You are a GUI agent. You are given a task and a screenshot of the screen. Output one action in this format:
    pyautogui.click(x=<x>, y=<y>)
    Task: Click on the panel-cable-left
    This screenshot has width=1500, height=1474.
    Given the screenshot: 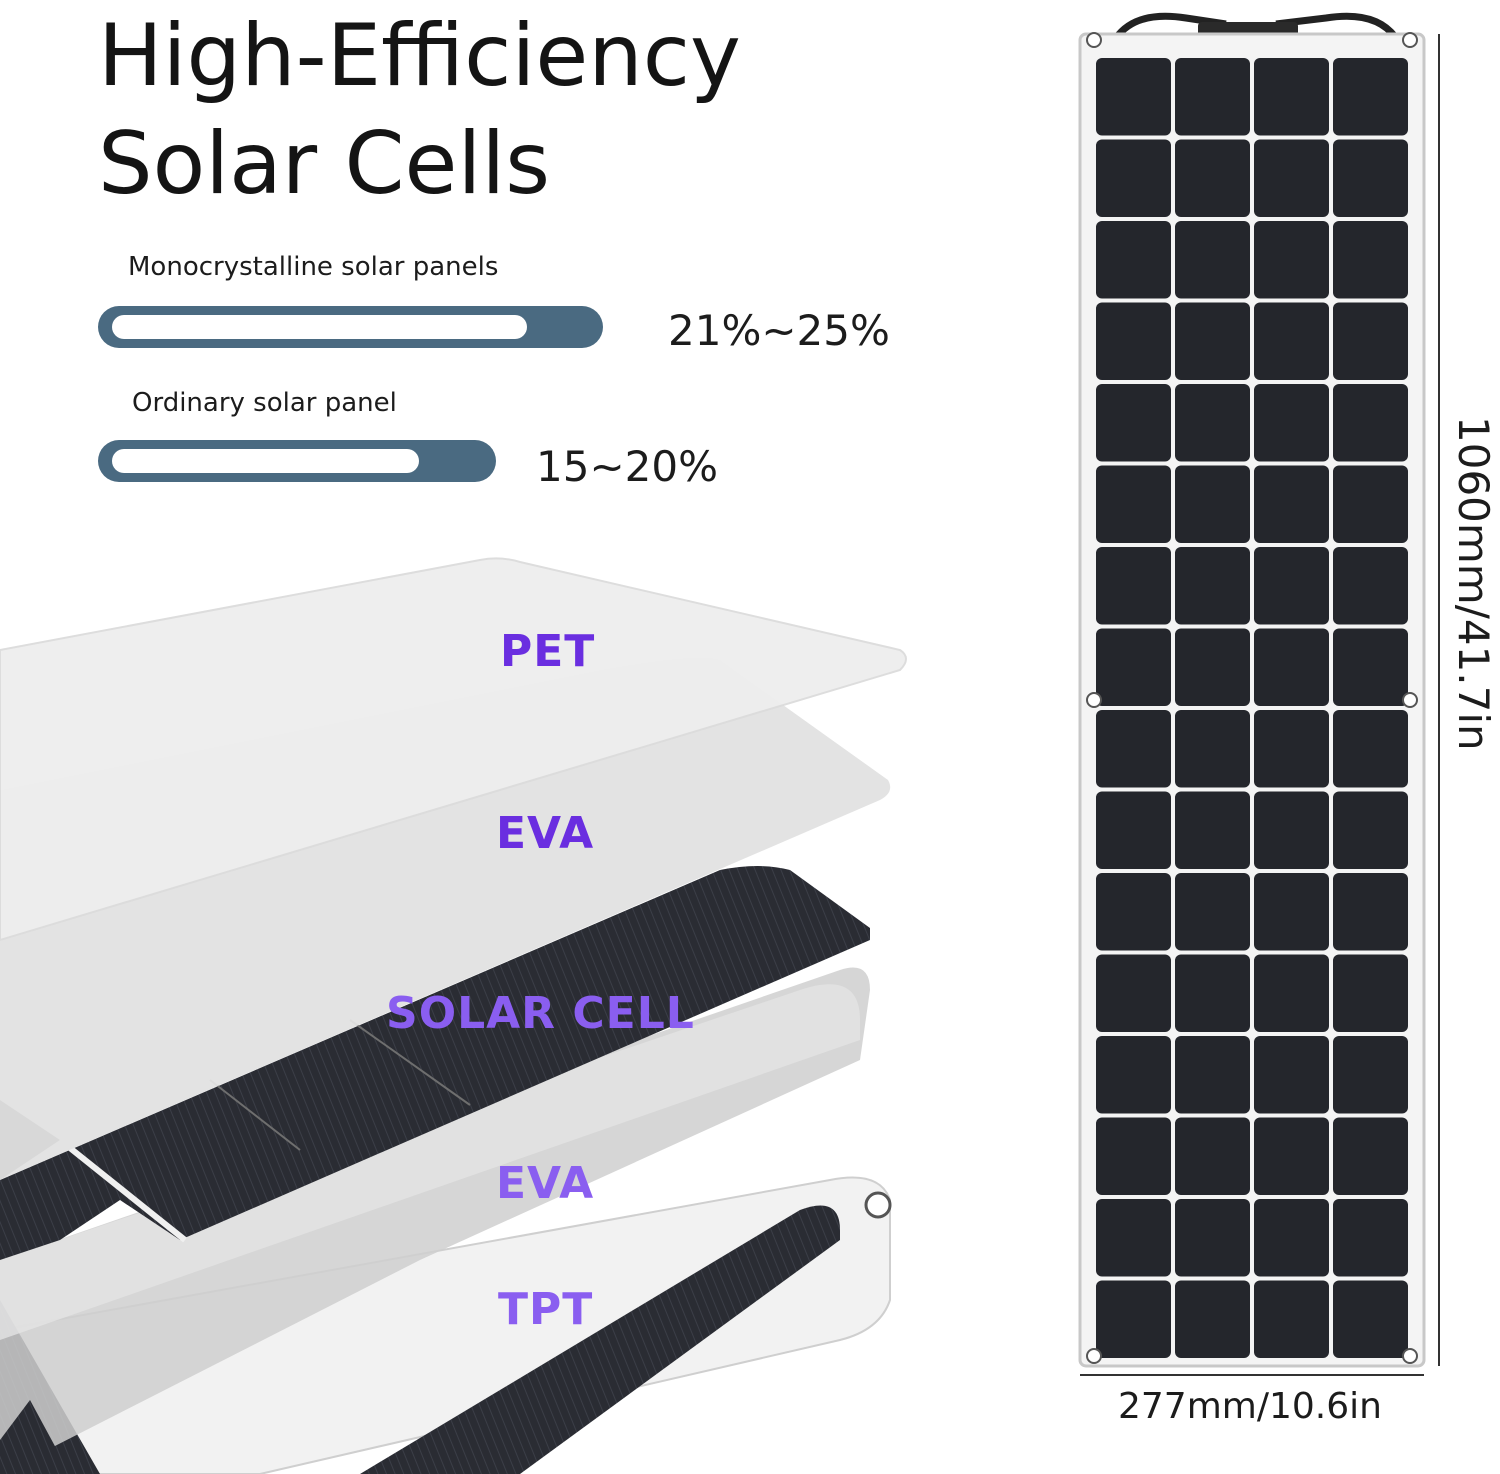 What is the action you would take?
    pyautogui.click(x=1170, y=26)
    